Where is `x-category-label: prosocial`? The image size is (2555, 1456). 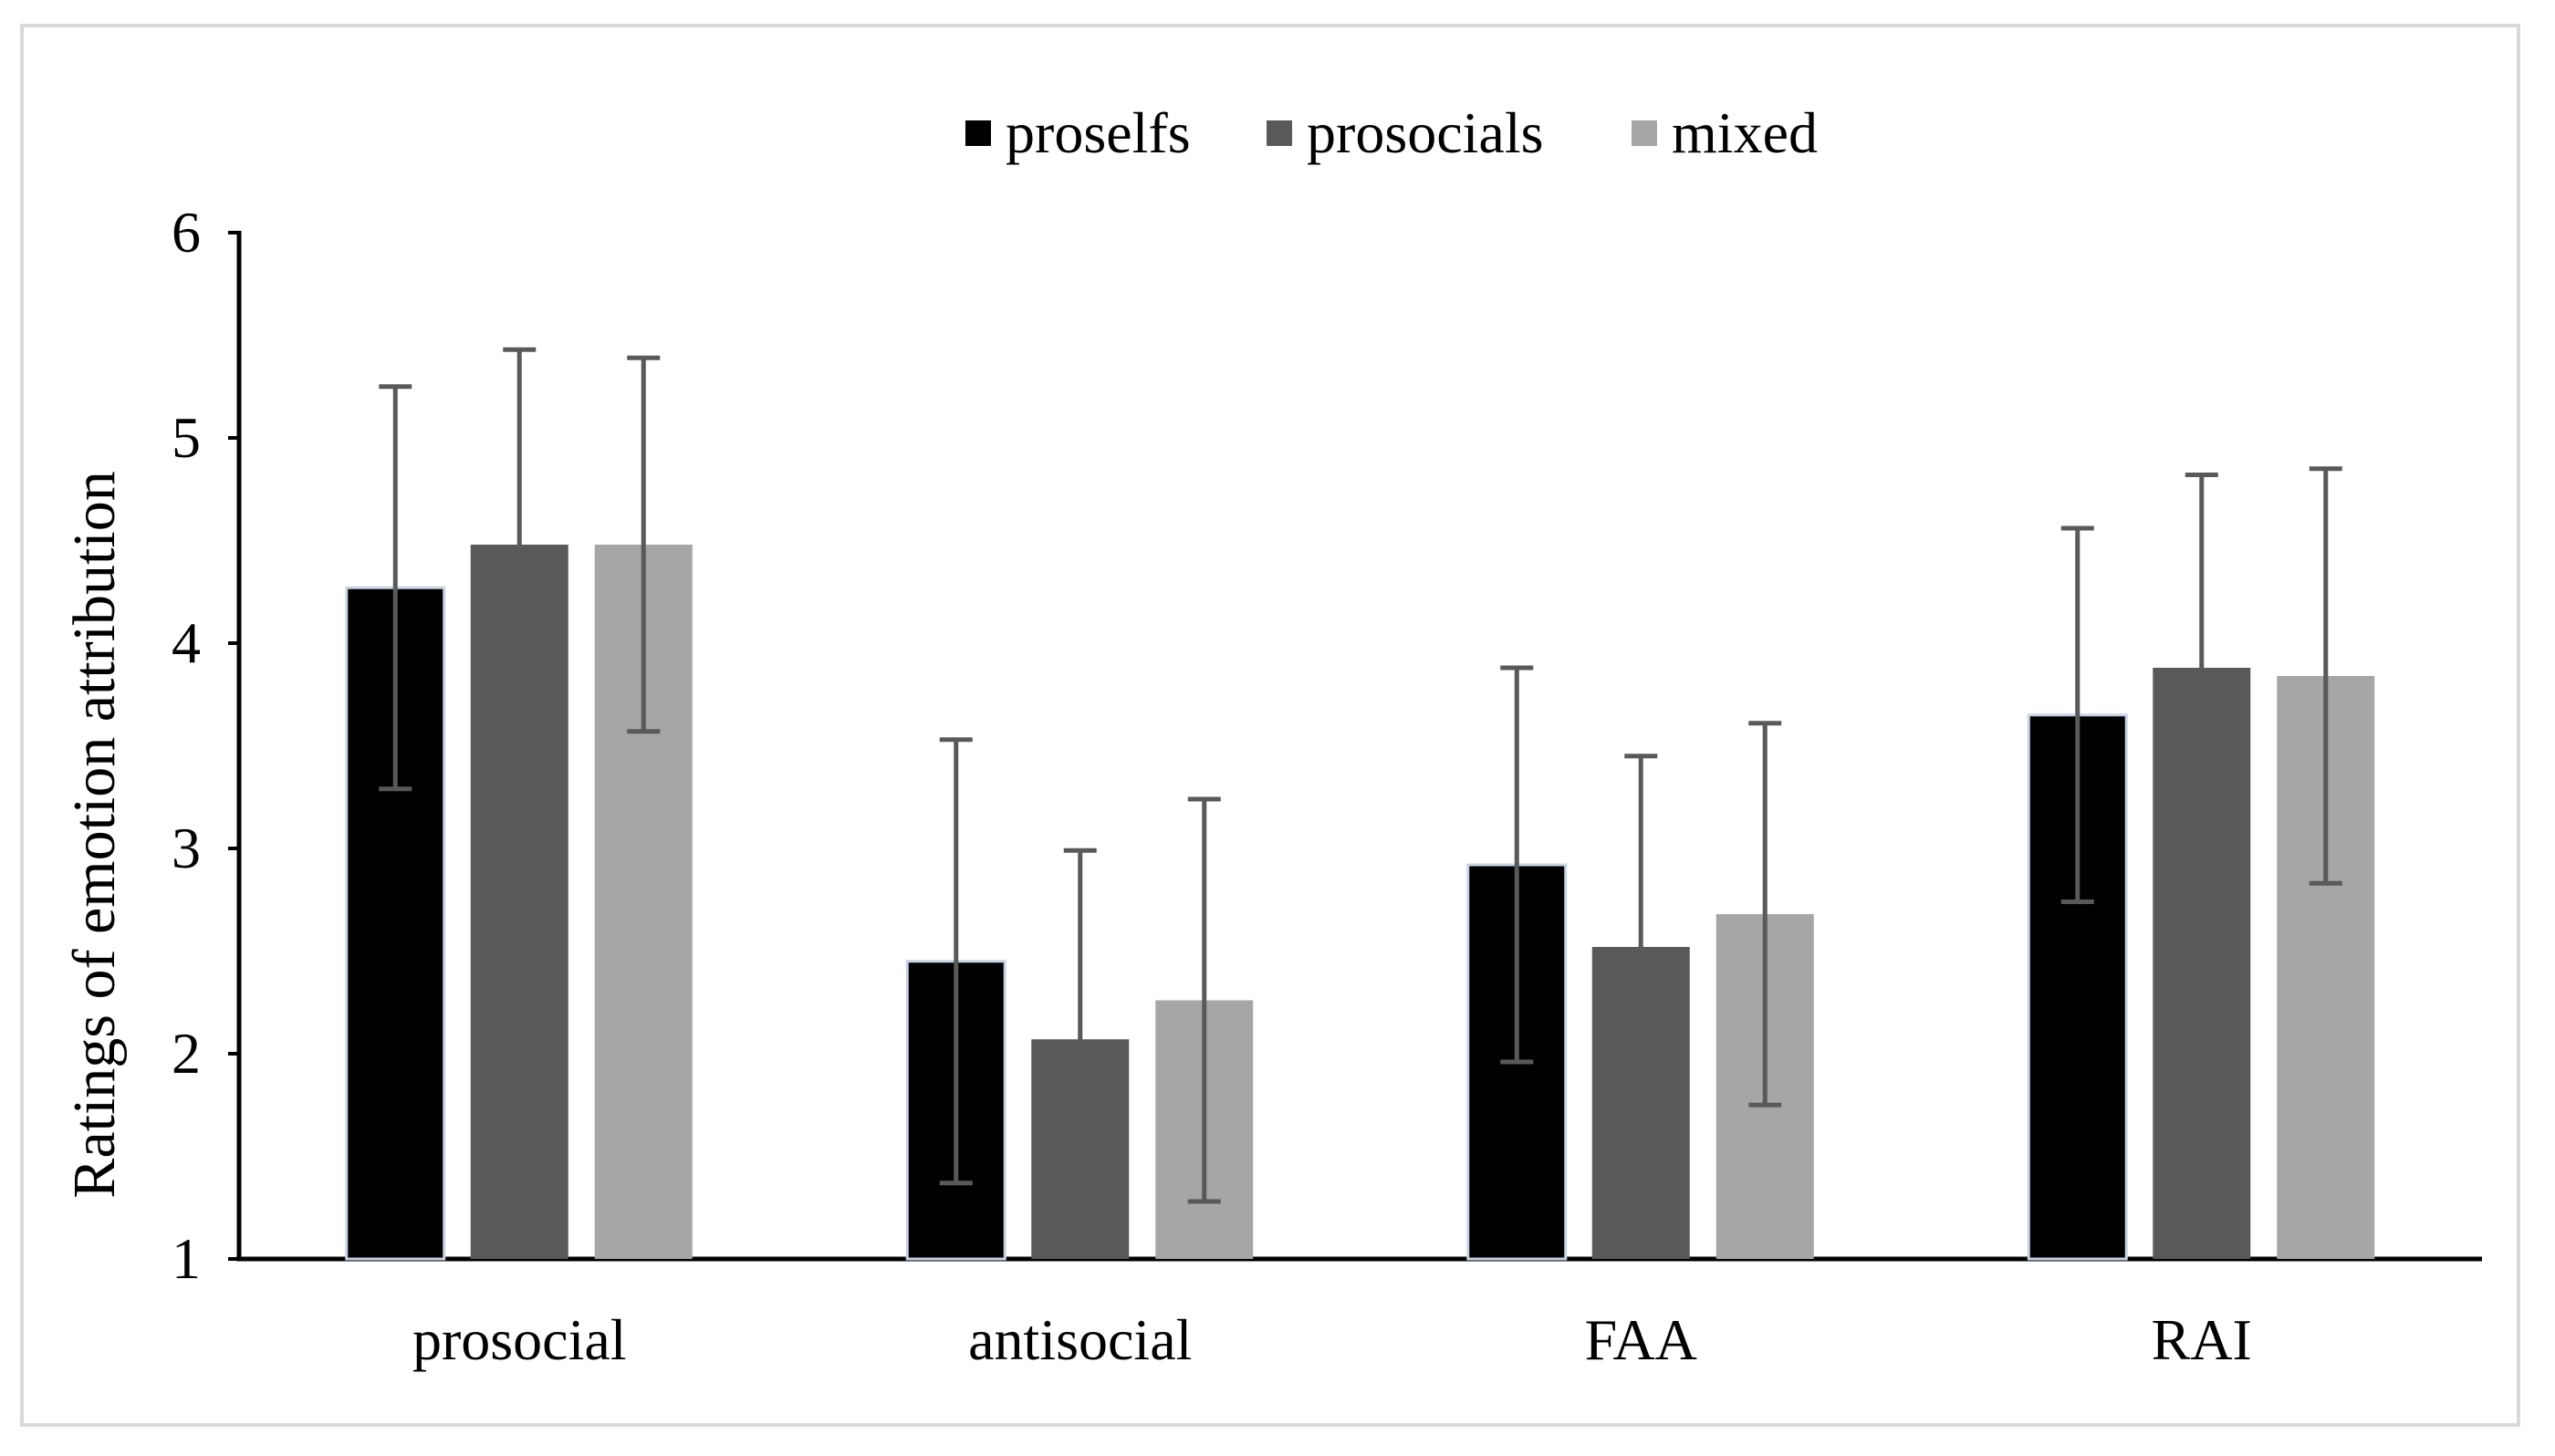
x-category-label: prosocial is located at coordinates (519, 1340).